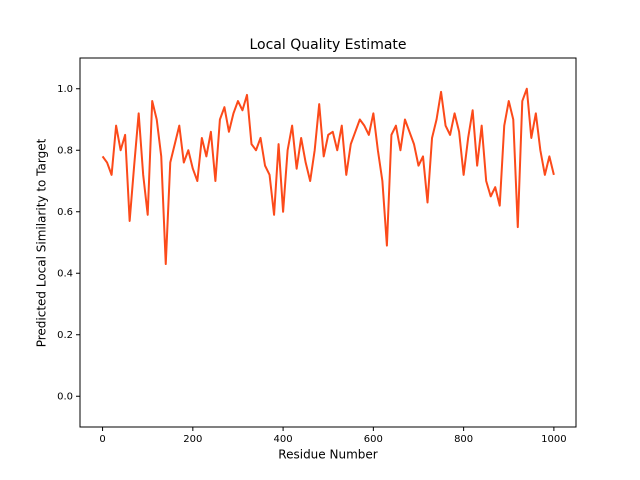  I want to click on y-tick-label: 0.6, so click(65, 212).